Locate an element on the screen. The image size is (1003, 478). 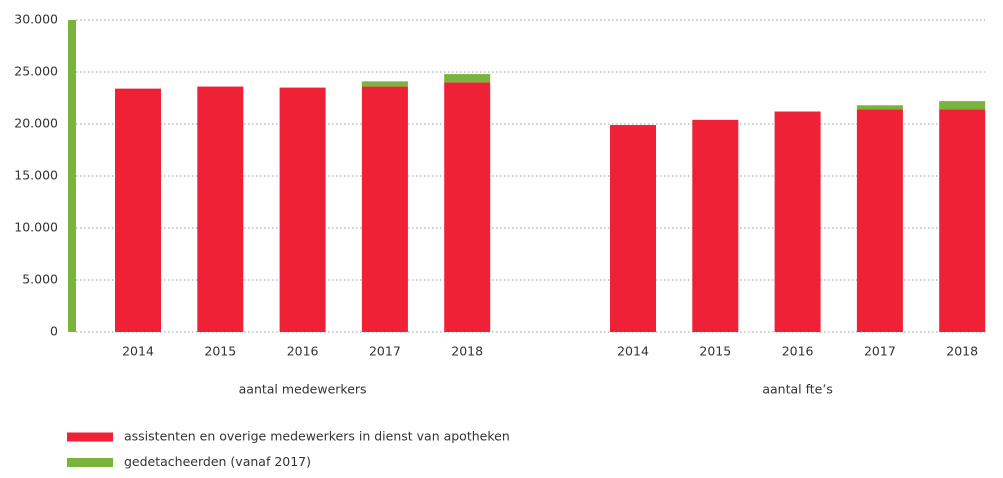
y-tick-label: 20.000 is located at coordinates (36, 123).